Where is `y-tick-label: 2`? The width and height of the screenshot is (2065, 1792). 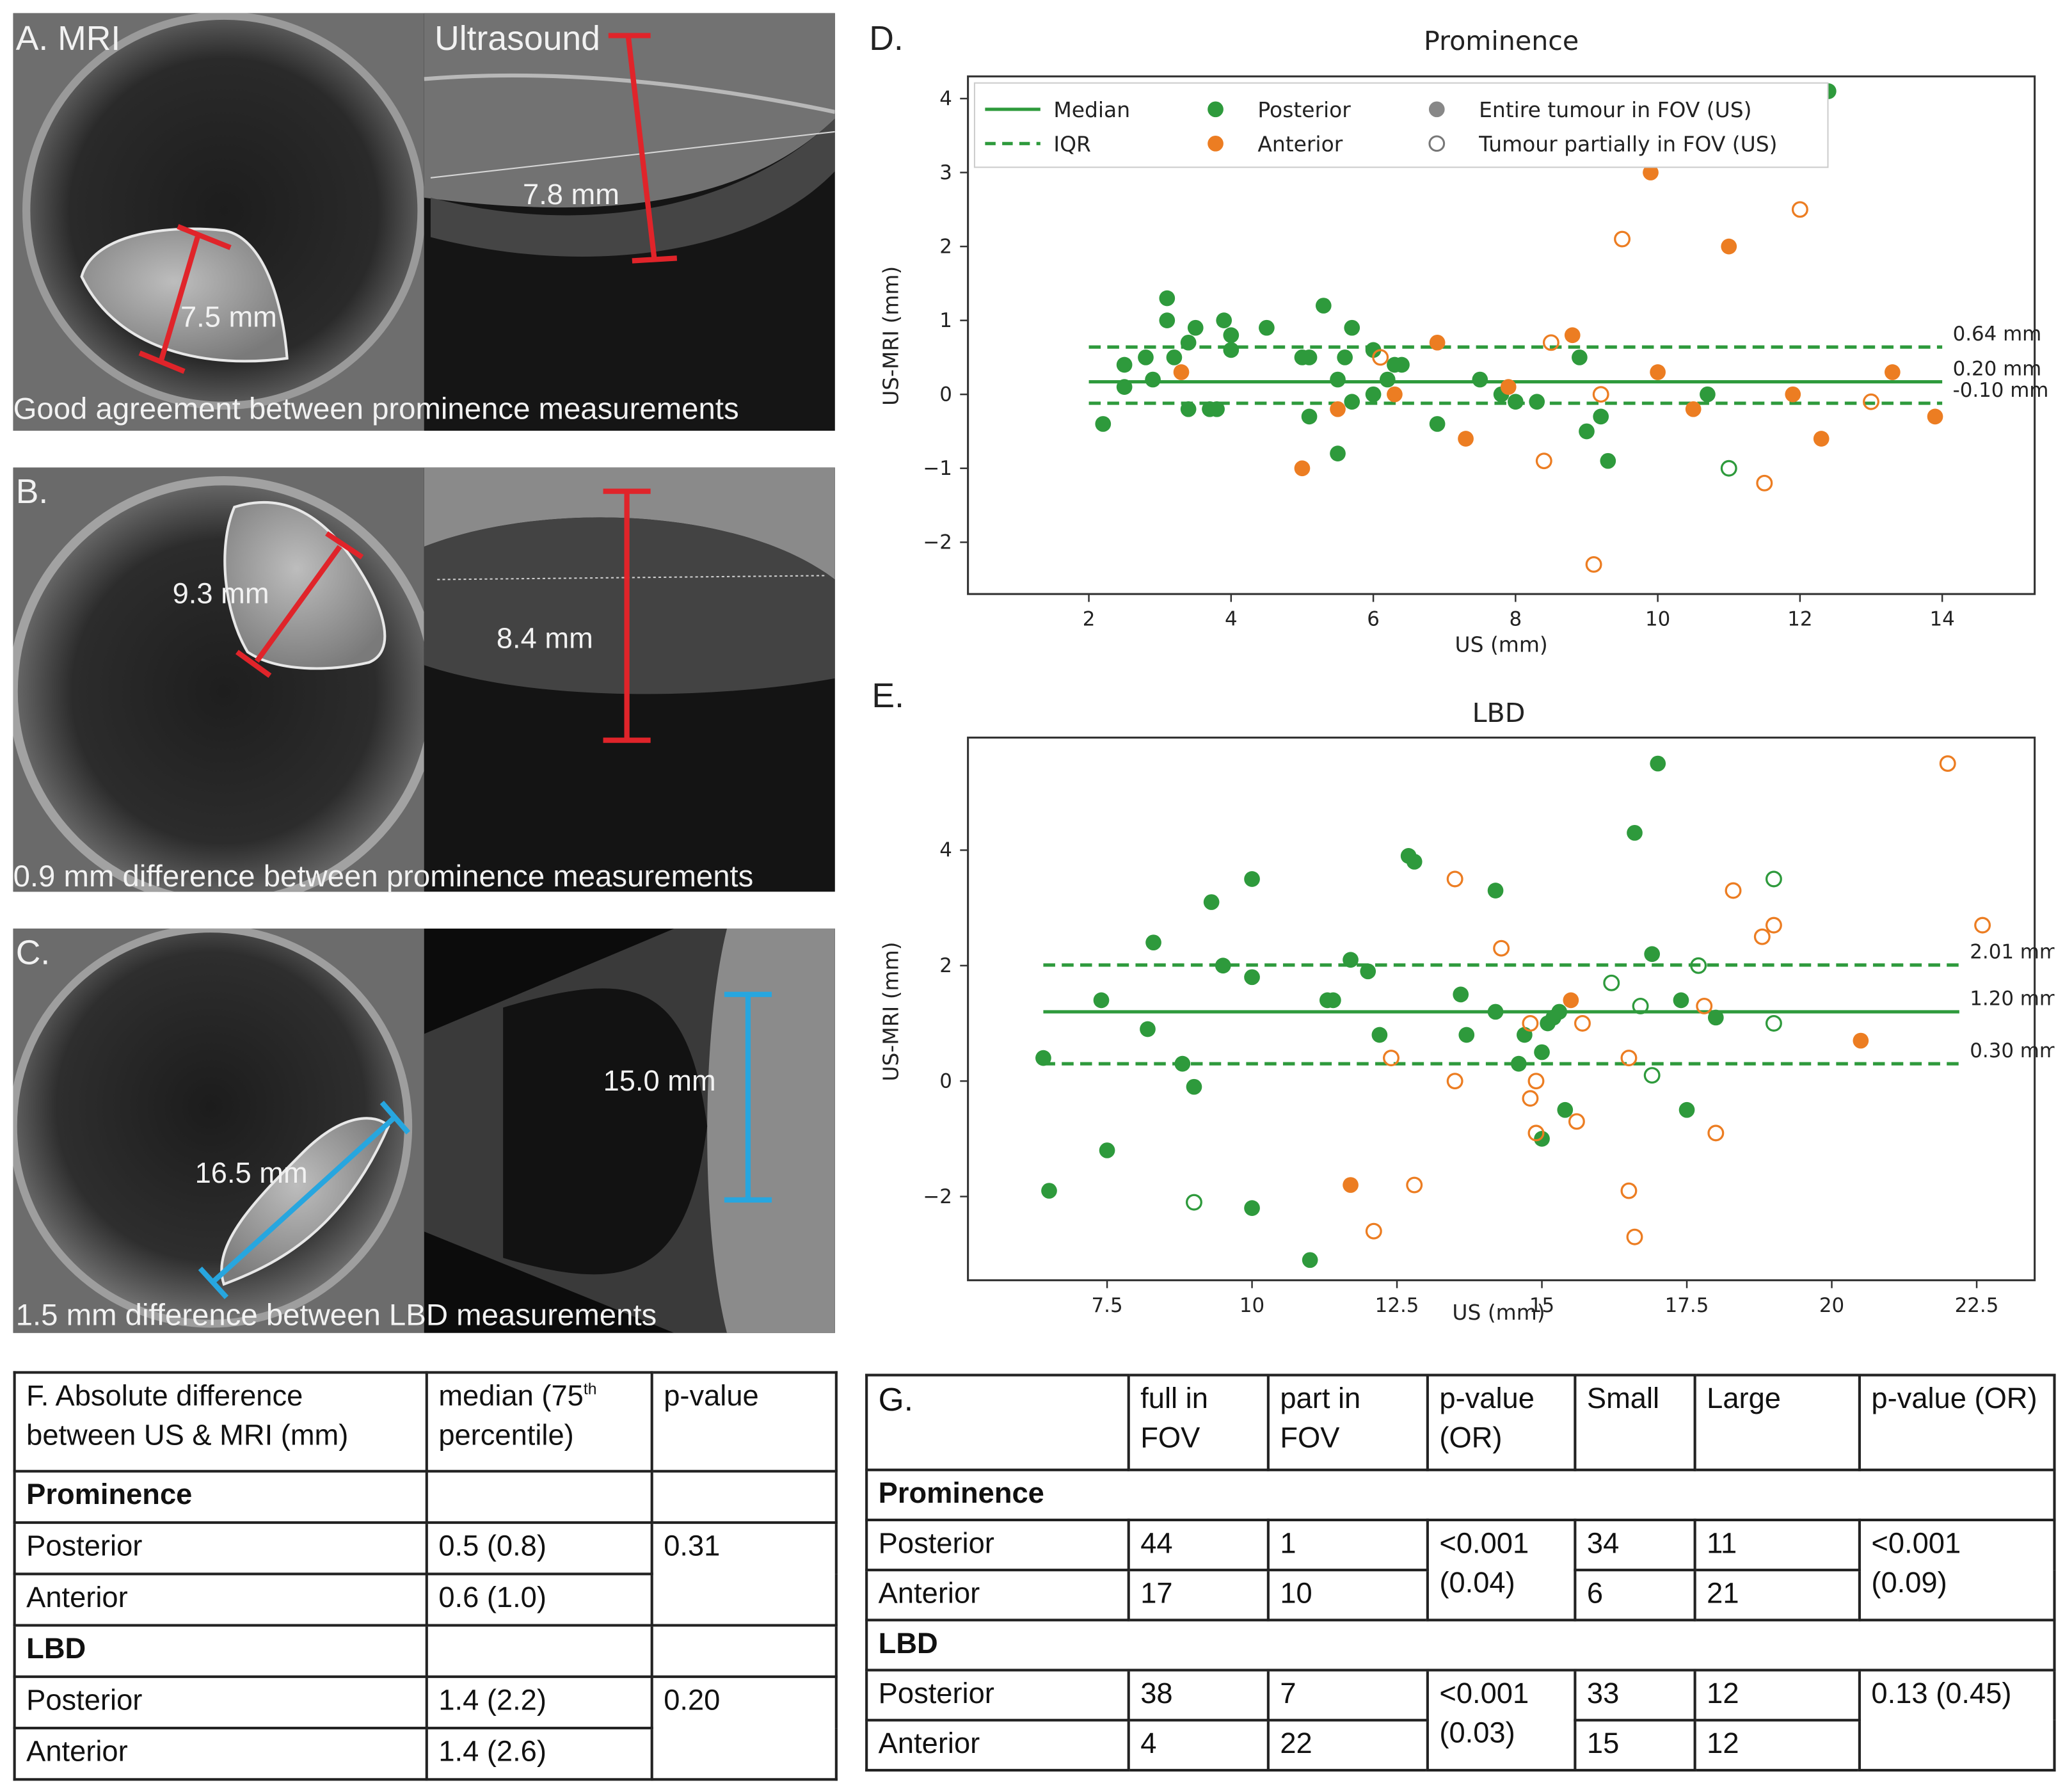
y-tick-label: 2 is located at coordinates (945, 246).